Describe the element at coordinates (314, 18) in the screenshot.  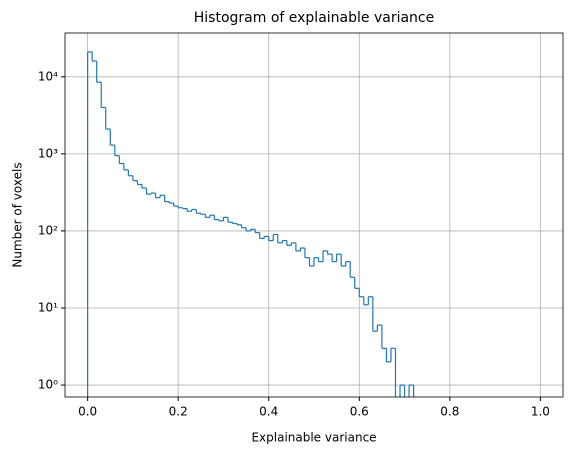
I see `chart-title: Histogram of explainable variance` at that location.